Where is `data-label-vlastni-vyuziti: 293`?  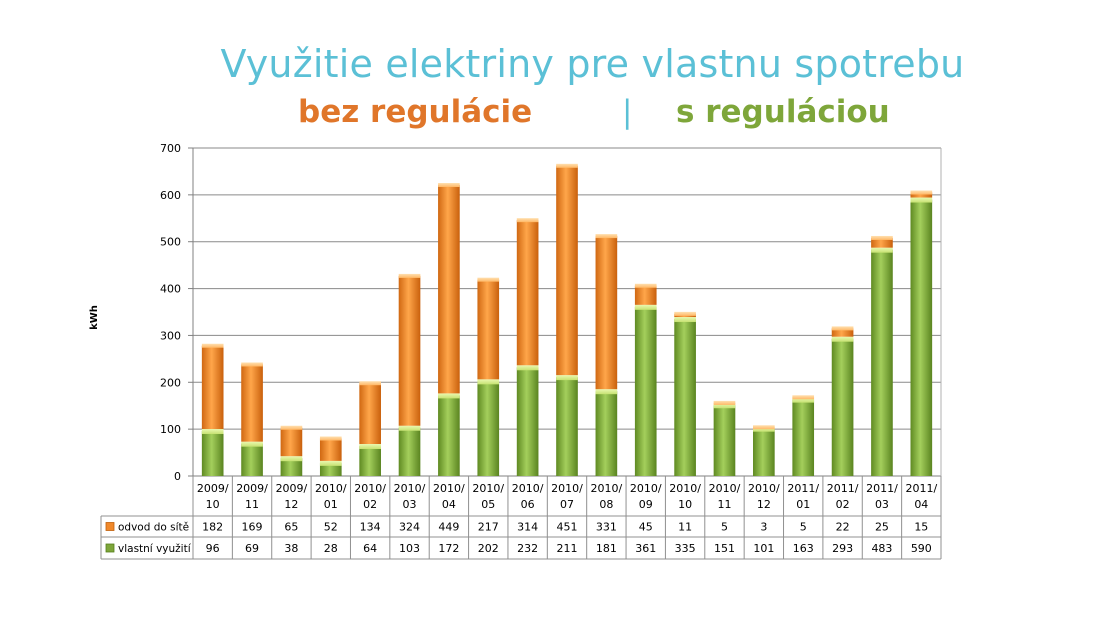
data-label-vlastni-vyuziti: 293 is located at coordinates (842, 548).